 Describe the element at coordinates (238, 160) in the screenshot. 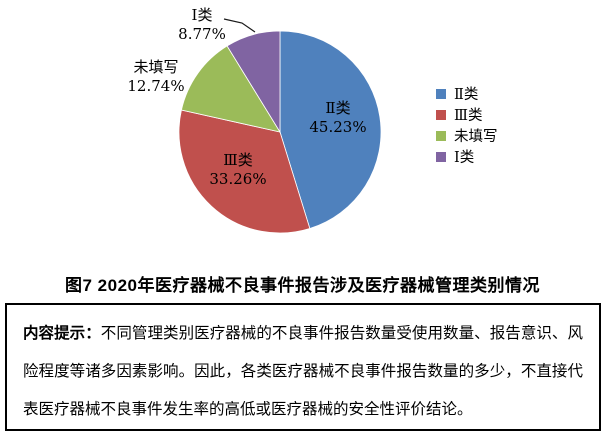

I see `slice-label-name: Ⅲ类` at that location.